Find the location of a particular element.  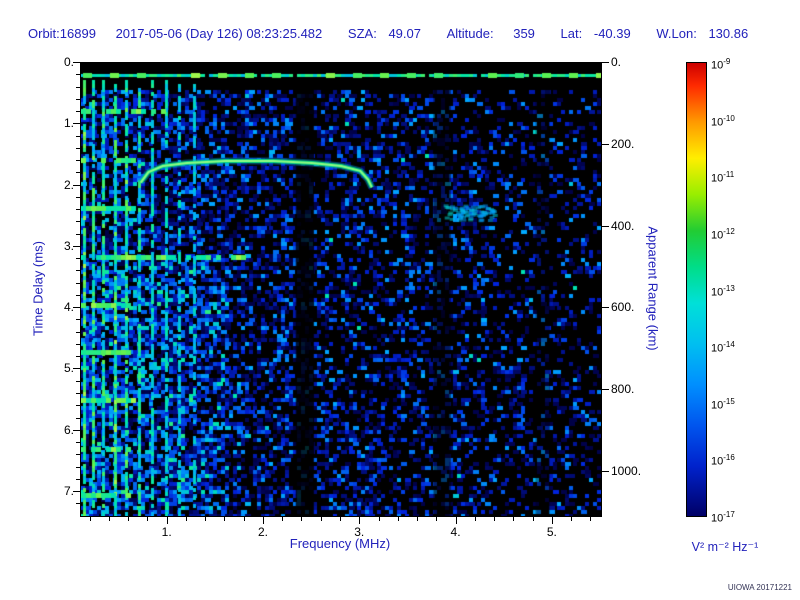

lat-label: Lat: is located at coordinates (571, 33).